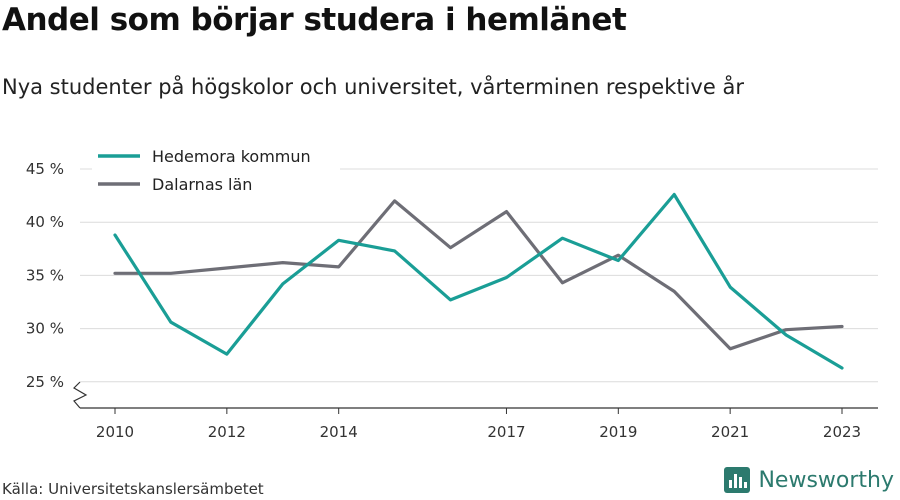 The height and width of the screenshot is (500, 900). Describe the element at coordinates (826, 480) in the screenshot. I see `brand-name: Newsworthy` at that location.